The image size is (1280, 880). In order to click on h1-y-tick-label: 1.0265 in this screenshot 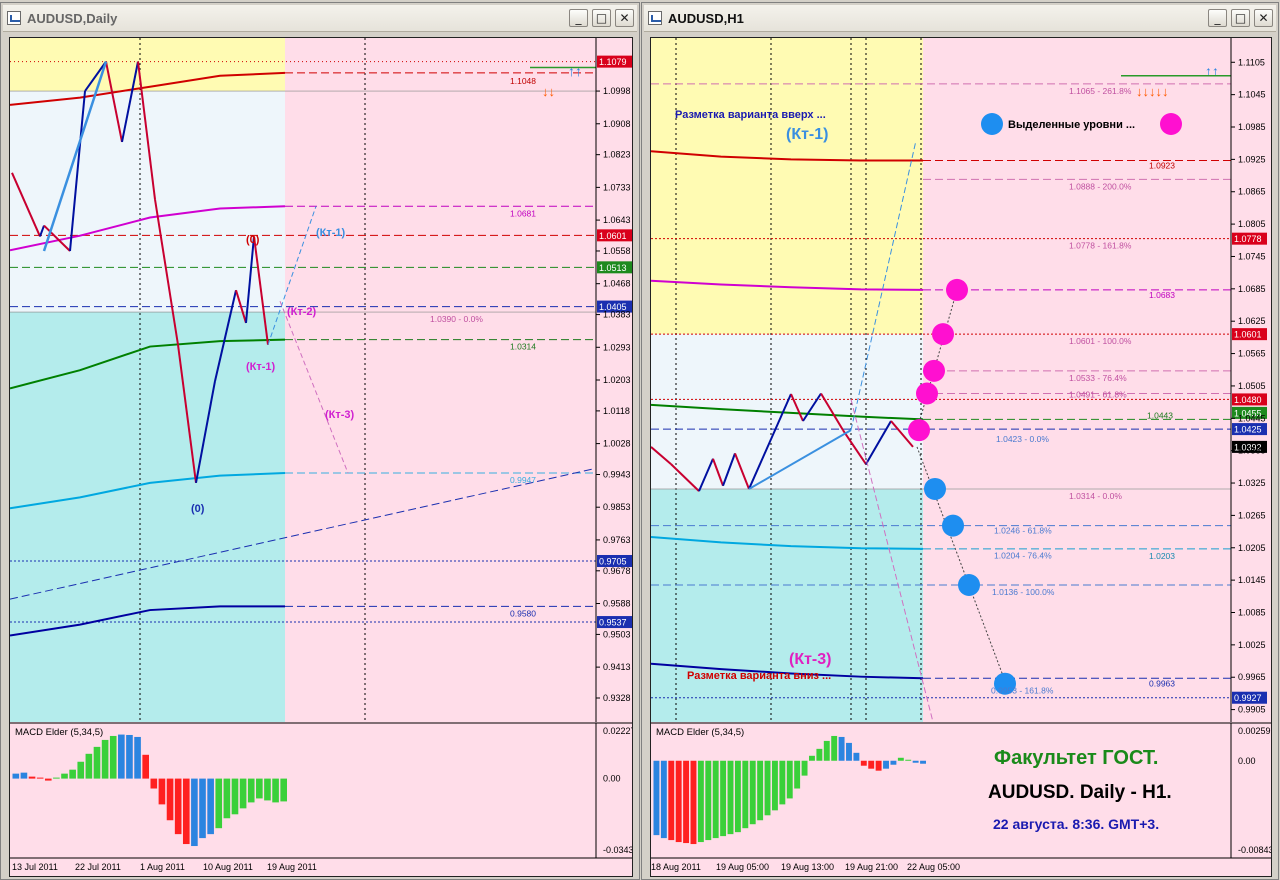, I will do `click(1252, 515)`.